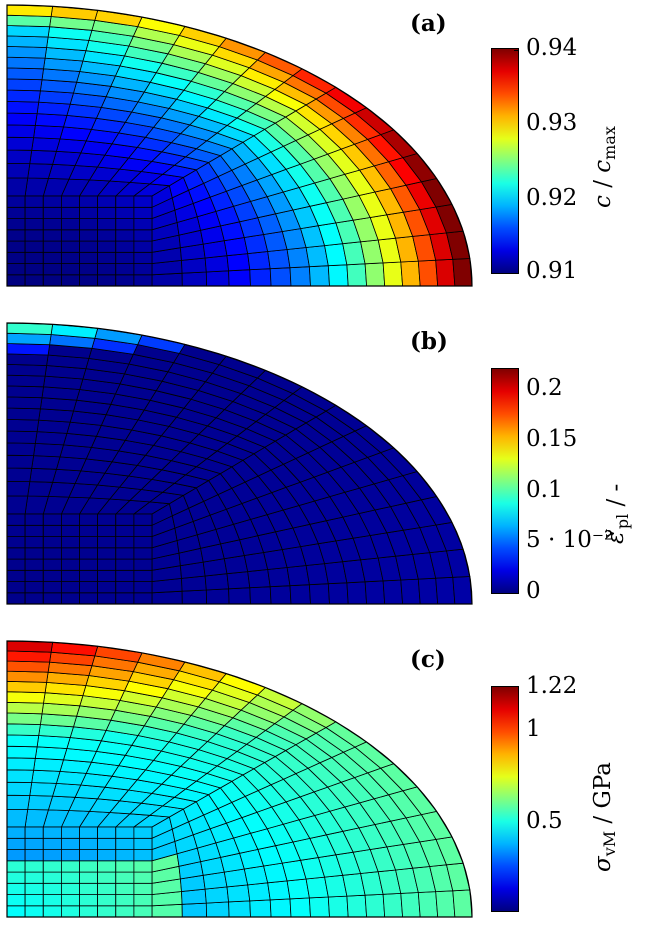 This screenshot has height=931, width=663. Describe the element at coordinates (552, 123) in the screenshot. I see `colorbar-tick: 0.93` at that location.